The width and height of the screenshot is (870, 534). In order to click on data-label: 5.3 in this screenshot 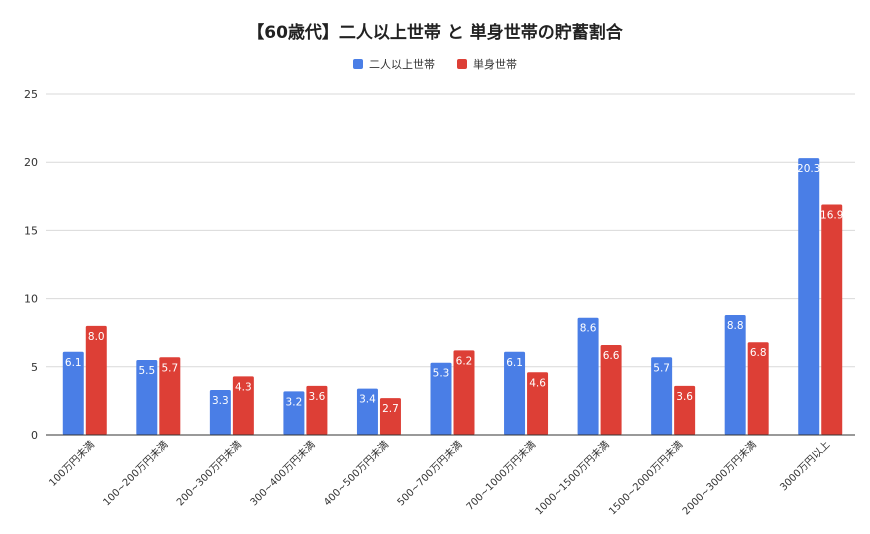, I will do `click(441, 374)`.